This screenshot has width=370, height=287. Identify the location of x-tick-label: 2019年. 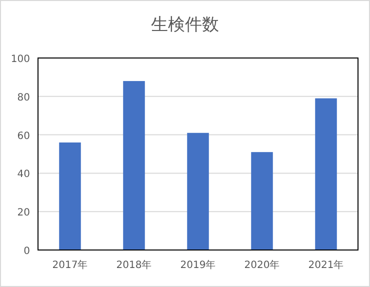
(198, 265).